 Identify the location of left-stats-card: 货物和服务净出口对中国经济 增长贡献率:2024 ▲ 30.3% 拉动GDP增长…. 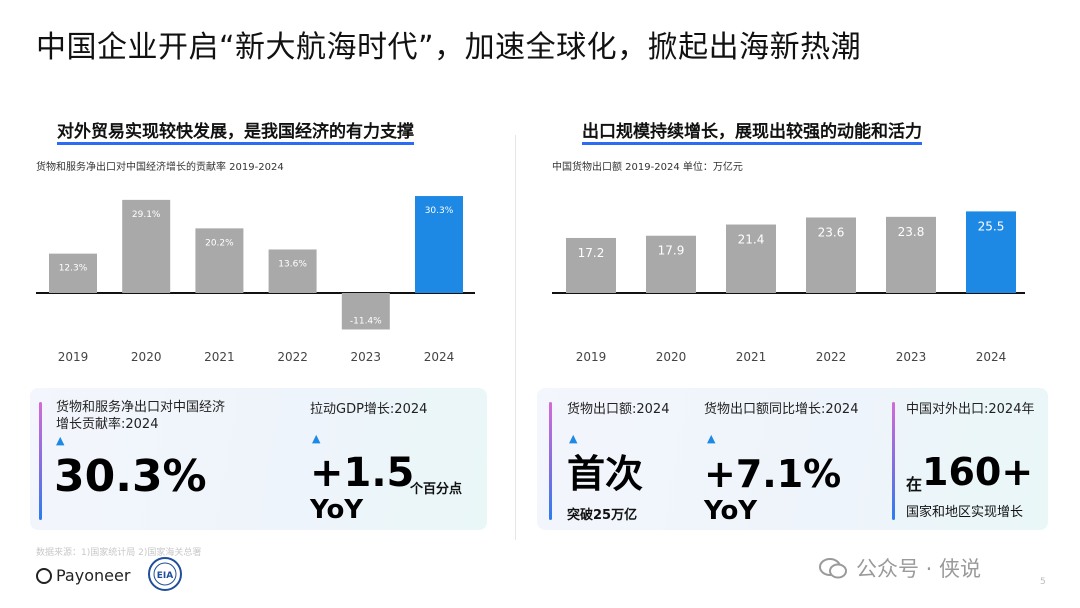
(258, 459).